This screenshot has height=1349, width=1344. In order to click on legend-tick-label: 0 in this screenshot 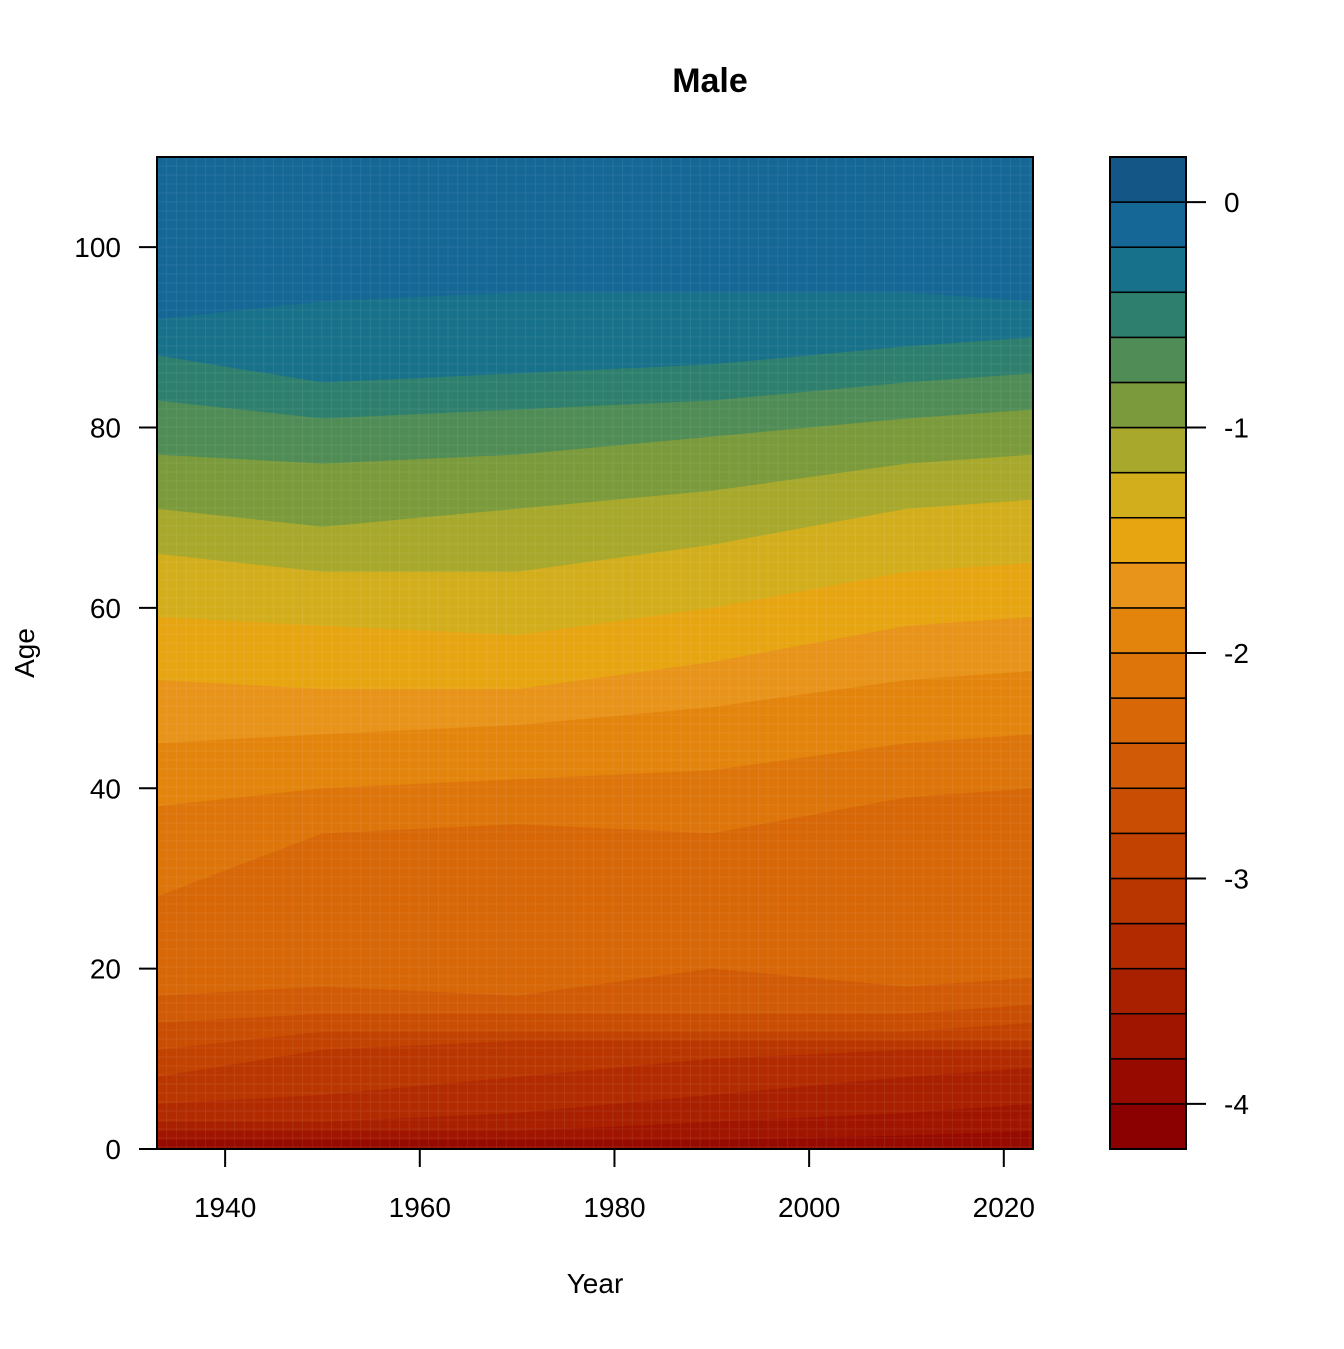, I will do `click(1232, 202)`.